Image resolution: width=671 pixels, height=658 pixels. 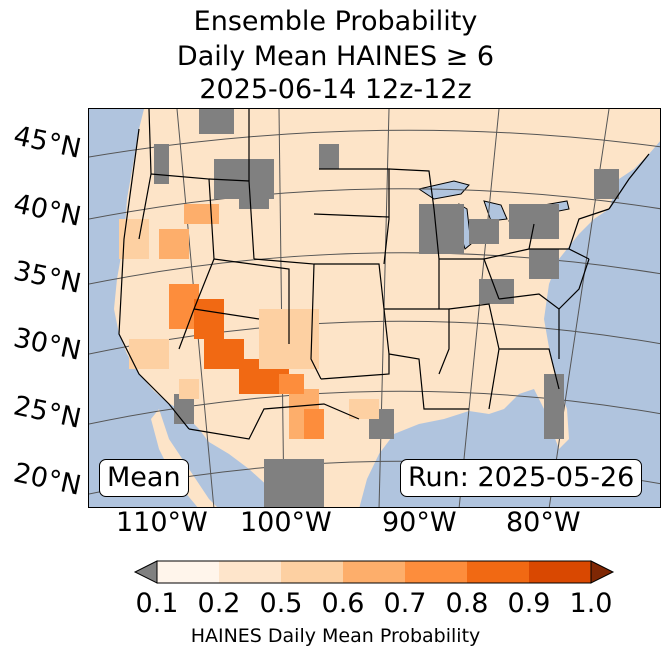 What do you see at coordinates (335, 636) in the screenshot?
I see `colorbar-label: HAINES Daily Mean Probability` at bounding box center [335, 636].